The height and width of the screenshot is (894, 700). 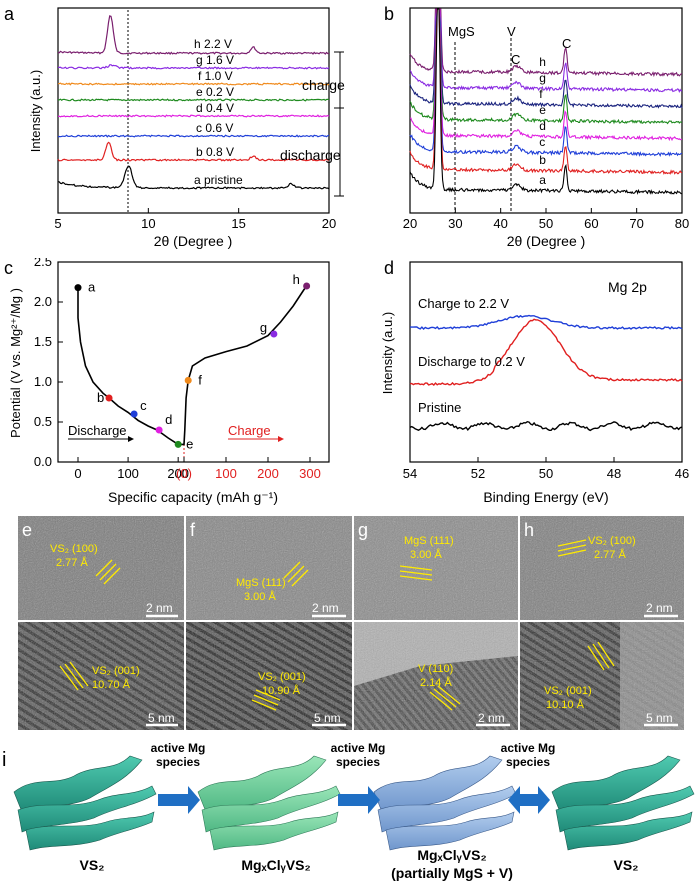 I want to click on panel-letter: a, so click(x=9, y=14).